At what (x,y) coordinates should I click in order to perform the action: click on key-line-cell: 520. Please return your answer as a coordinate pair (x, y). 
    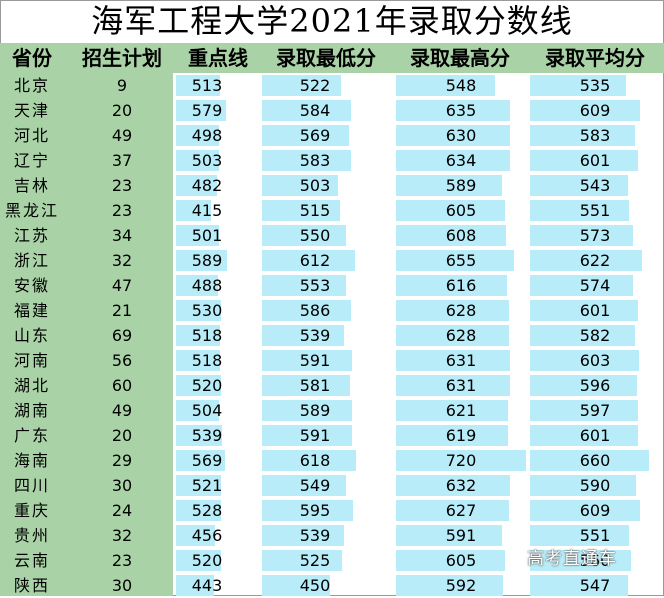
    Looking at the image, I should click on (207, 560).